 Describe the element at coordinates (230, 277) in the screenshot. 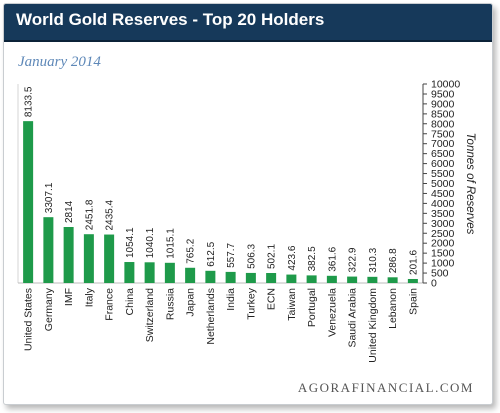

I see `bar-india` at that location.